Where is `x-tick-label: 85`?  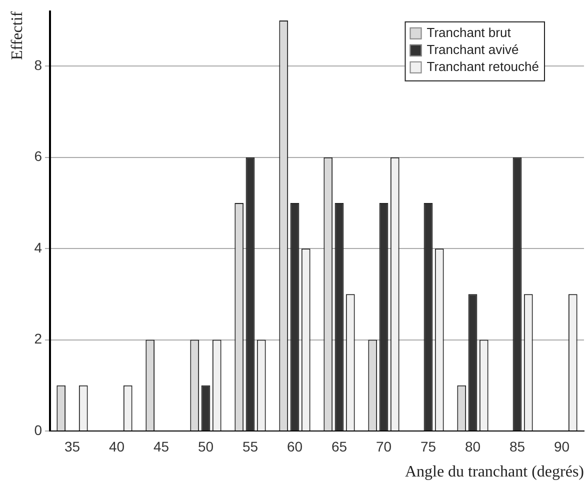
x-tick-label: 85 is located at coordinates (517, 446).